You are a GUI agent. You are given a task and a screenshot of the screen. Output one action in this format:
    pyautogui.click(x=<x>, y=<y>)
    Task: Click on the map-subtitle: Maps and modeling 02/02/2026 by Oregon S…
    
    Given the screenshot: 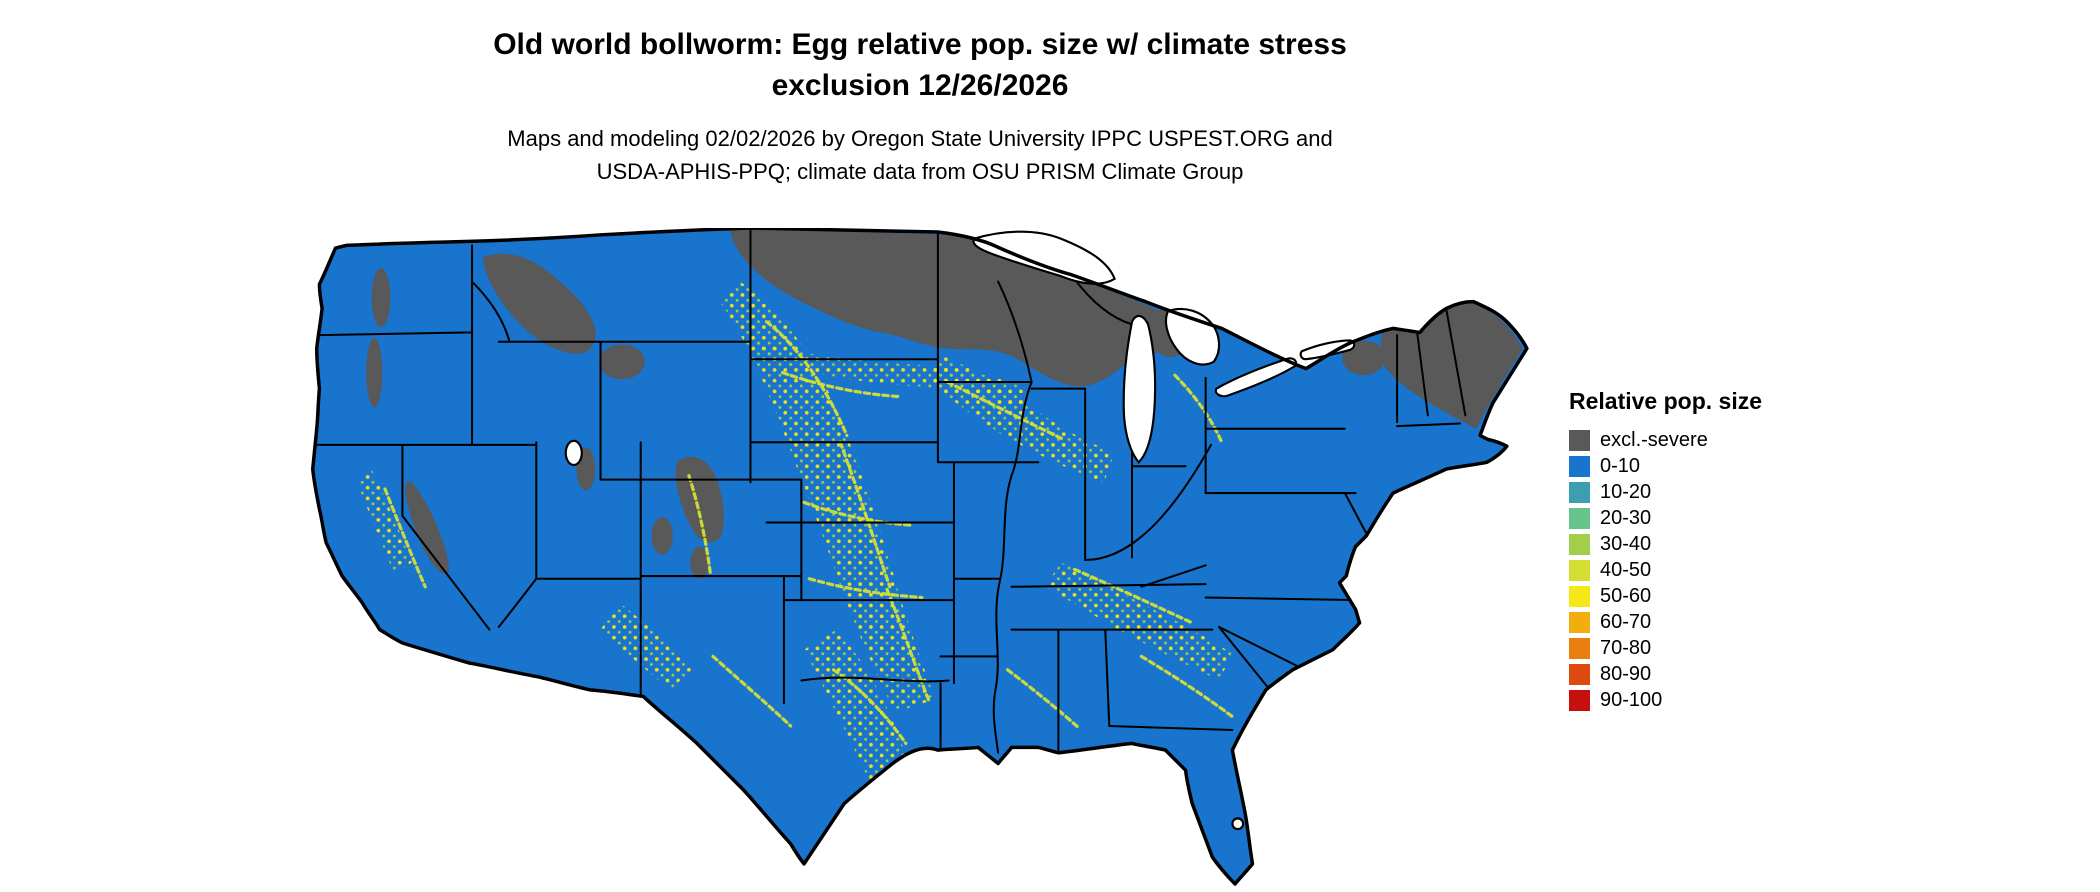 What is the action you would take?
    pyautogui.click(x=920, y=155)
    